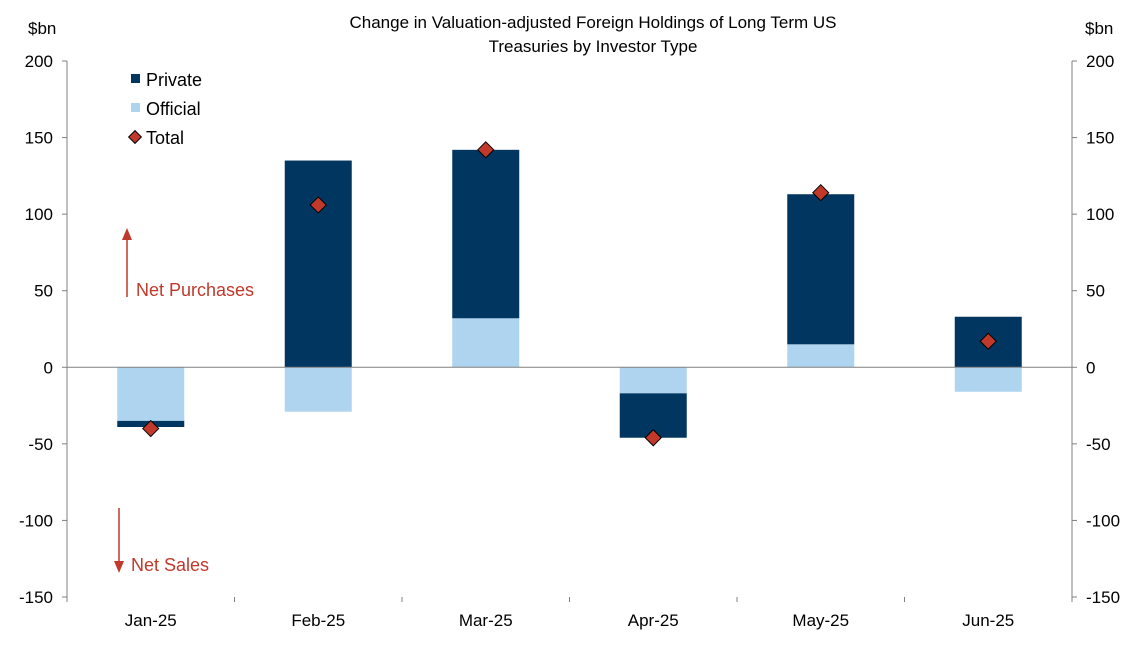 The width and height of the screenshot is (1134, 645). What do you see at coordinates (170, 565) in the screenshot?
I see `net-sales-label: Net Sales` at bounding box center [170, 565].